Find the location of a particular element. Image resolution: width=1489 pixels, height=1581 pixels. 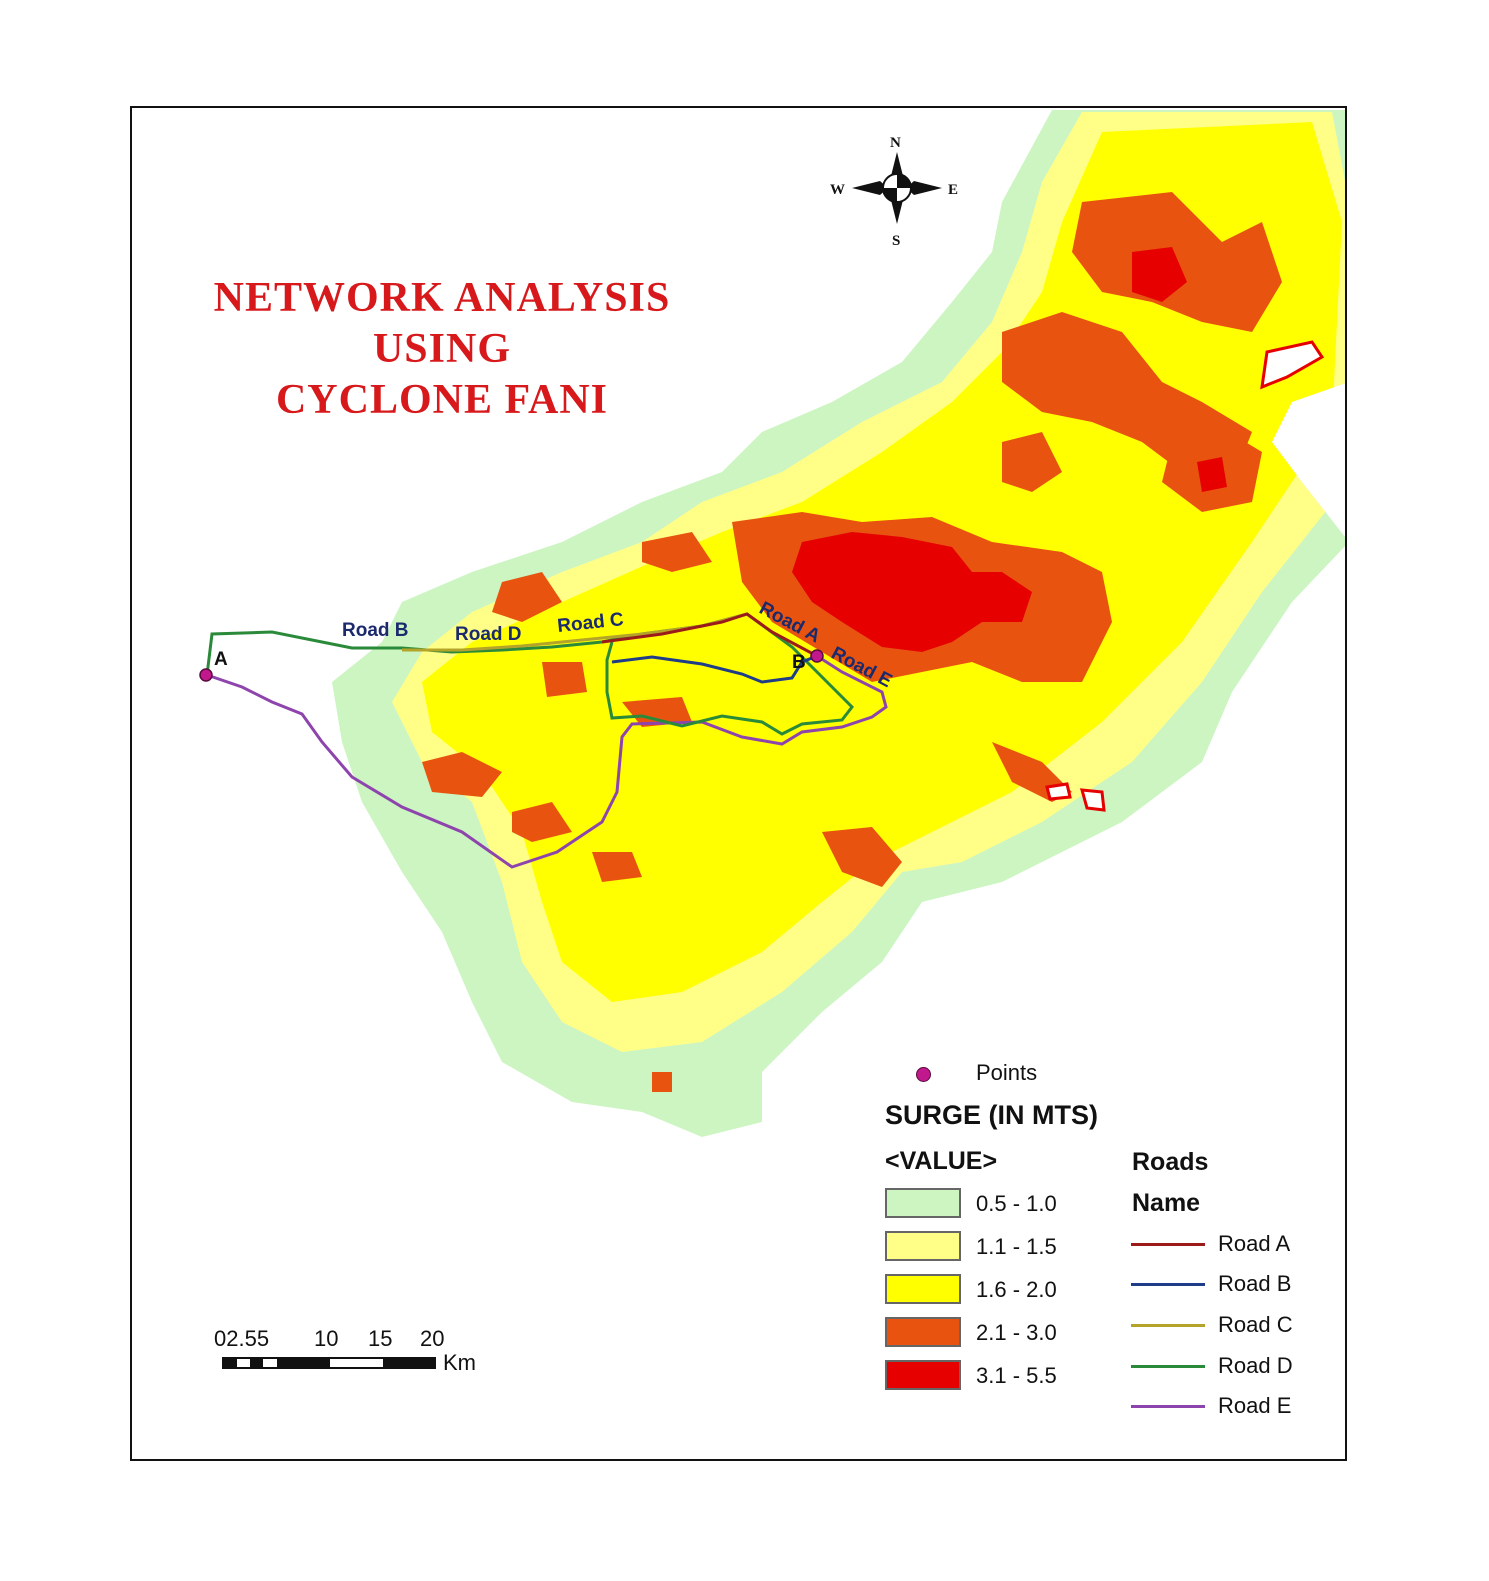

water-body is located at coordinates (1185, 576).